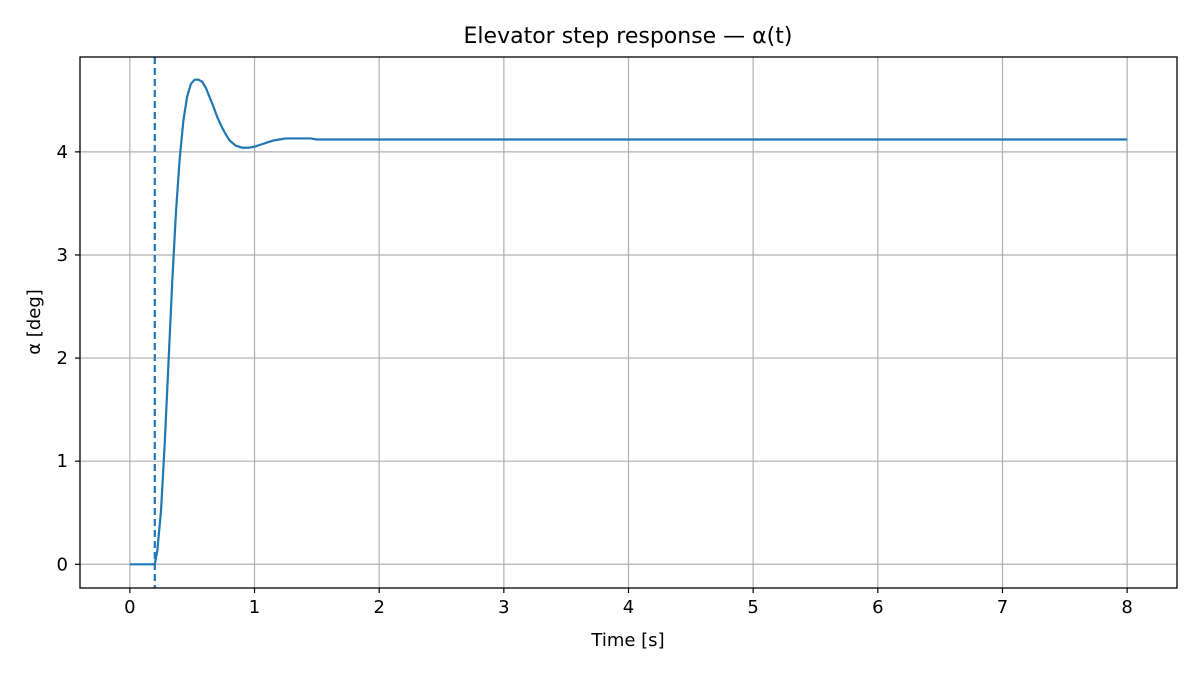 Image resolution: width=1200 pixels, height=675 pixels. What do you see at coordinates (627, 640) in the screenshot?
I see `x-axis-label: Time [s]` at bounding box center [627, 640].